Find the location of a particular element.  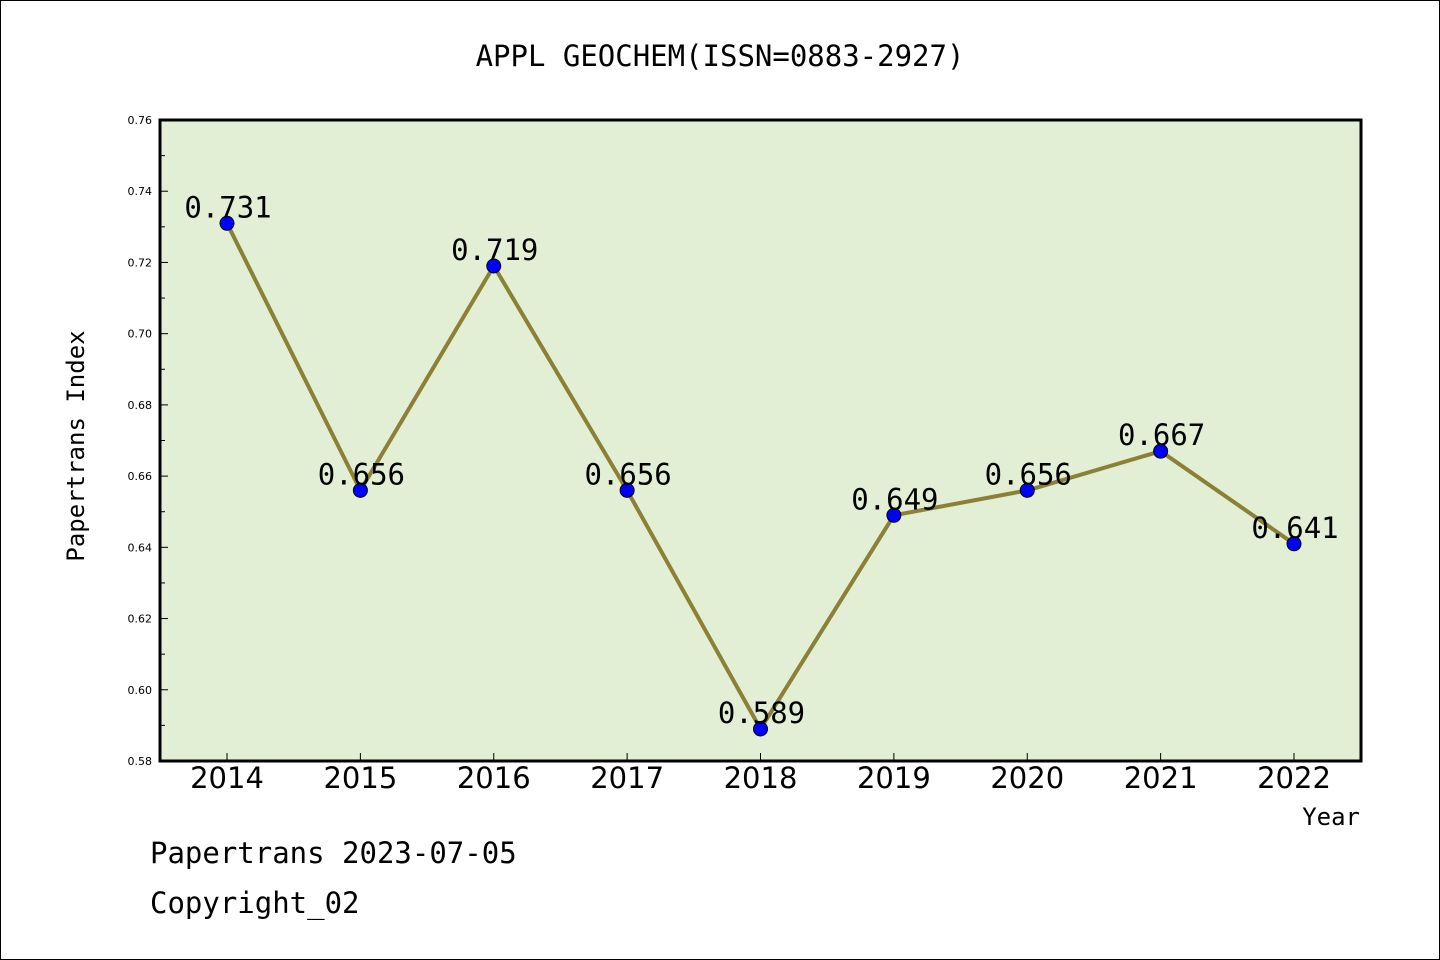

y-tick-label: 0.62 is located at coordinates (140, 619).